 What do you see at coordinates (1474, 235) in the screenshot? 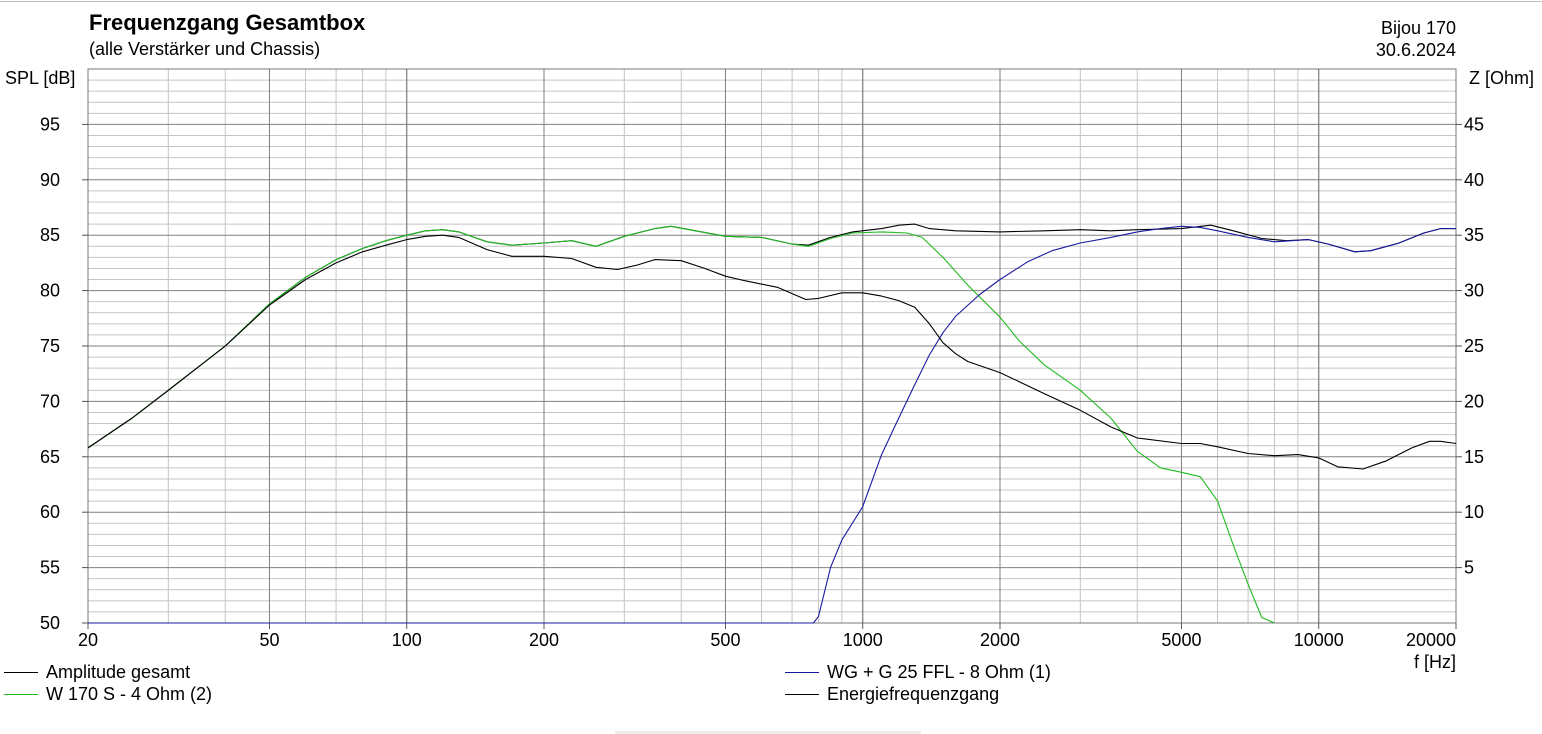
I see `y2-tick-label: 35` at bounding box center [1474, 235].